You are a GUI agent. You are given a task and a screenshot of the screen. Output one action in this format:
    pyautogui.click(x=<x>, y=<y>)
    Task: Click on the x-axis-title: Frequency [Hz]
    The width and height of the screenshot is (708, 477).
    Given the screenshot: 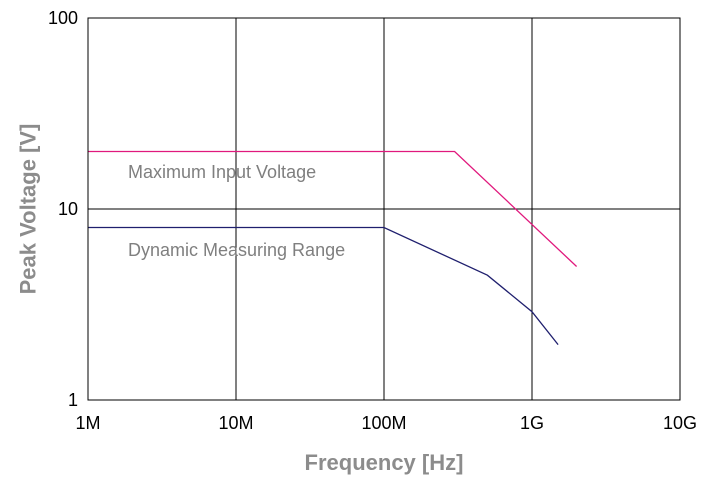 What is the action you would take?
    pyautogui.click(x=384, y=462)
    